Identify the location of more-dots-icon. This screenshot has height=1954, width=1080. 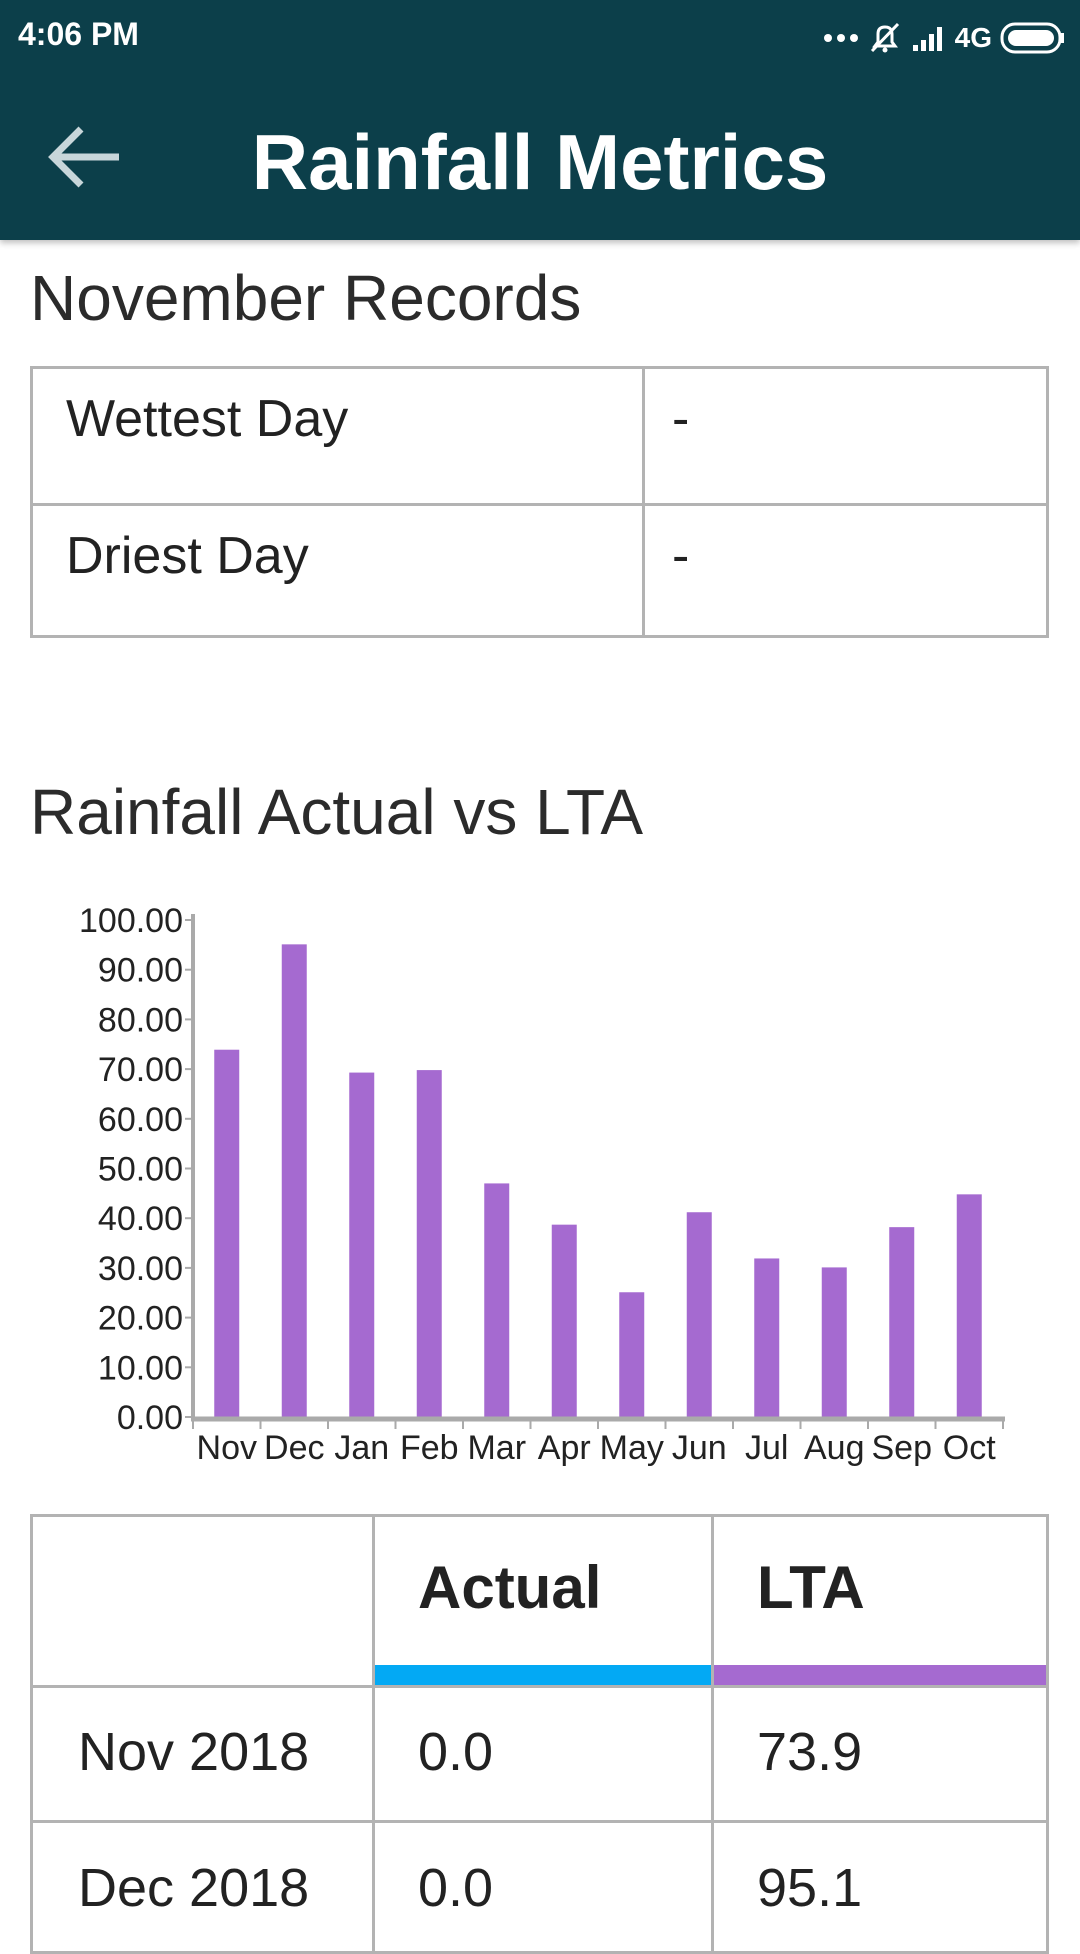
(840, 38).